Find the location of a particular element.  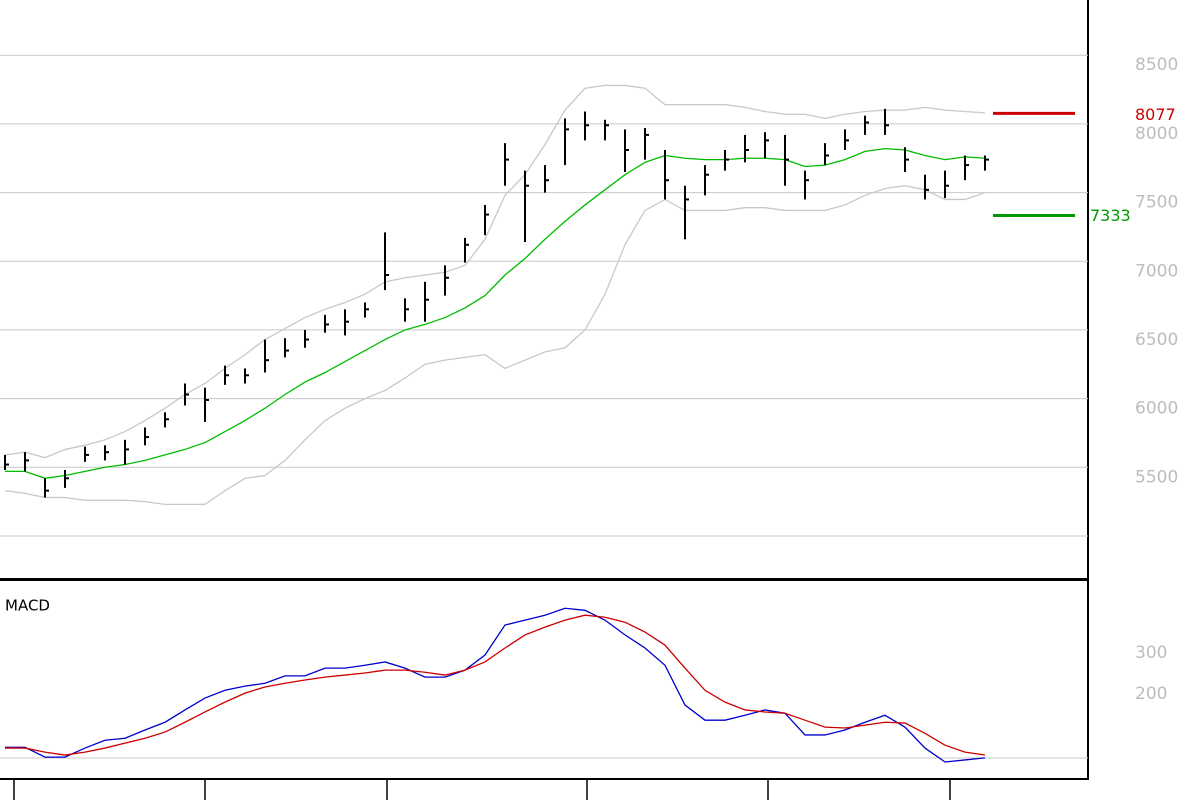

y-tick-label: 200 is located at coordinates (1151, 694).